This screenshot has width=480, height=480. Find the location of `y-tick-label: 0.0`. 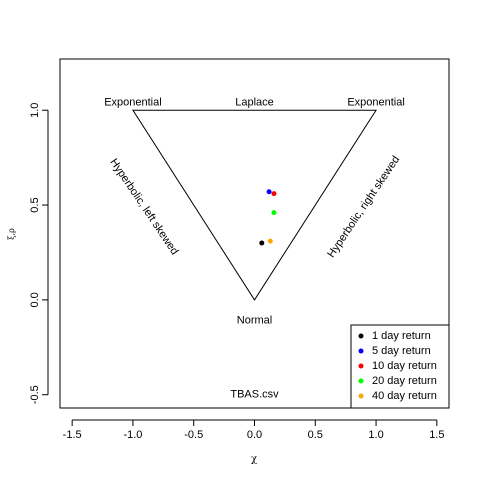

y-tick-label: 0.0 is located at coordinates (35, 299).